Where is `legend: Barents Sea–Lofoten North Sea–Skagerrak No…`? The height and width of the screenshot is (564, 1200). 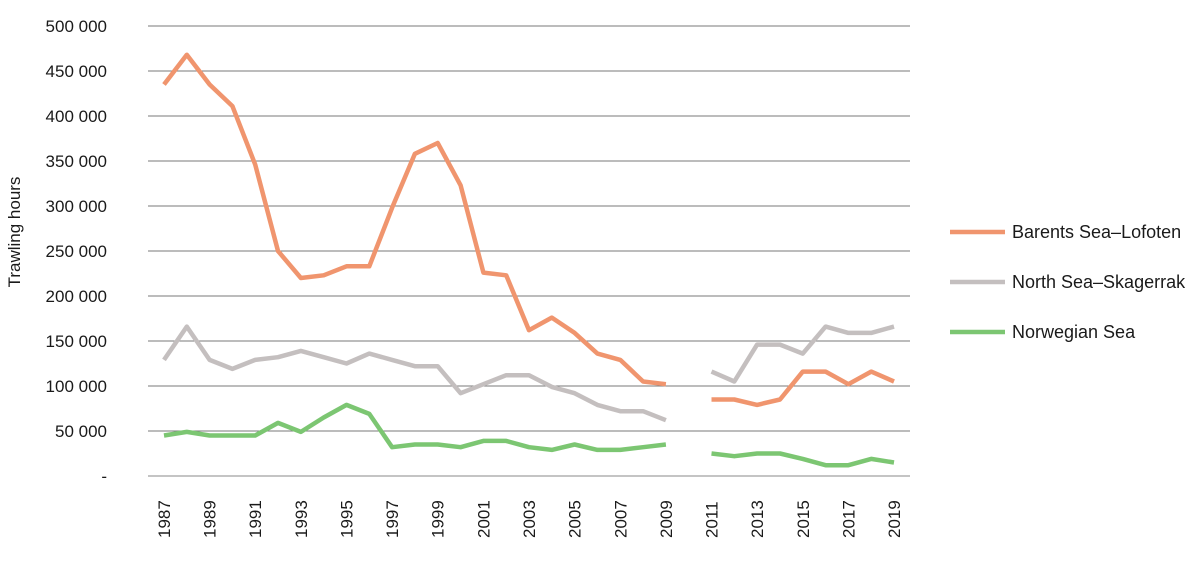
legend: Barents Sea–Lofoten North Sea–Skagerrak No… is located at coordinates (1068, 282).